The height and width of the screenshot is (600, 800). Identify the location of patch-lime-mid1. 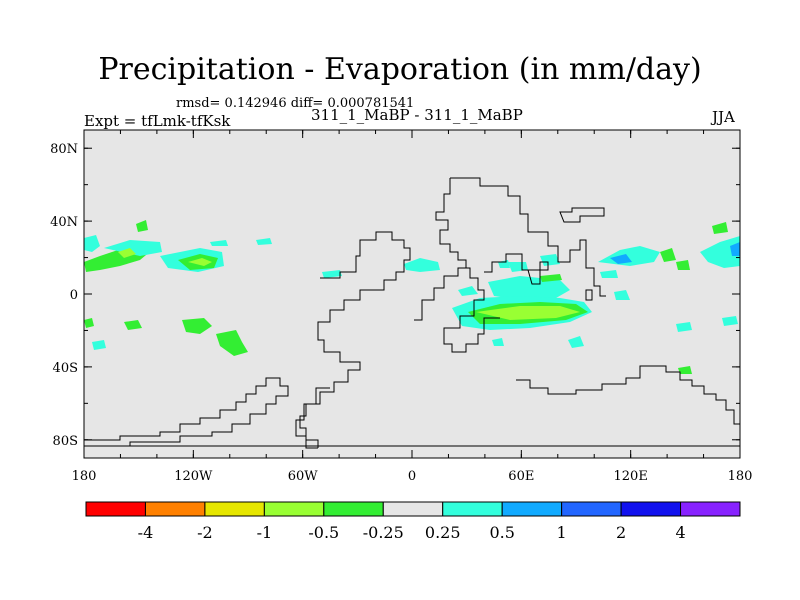
(200, 262).